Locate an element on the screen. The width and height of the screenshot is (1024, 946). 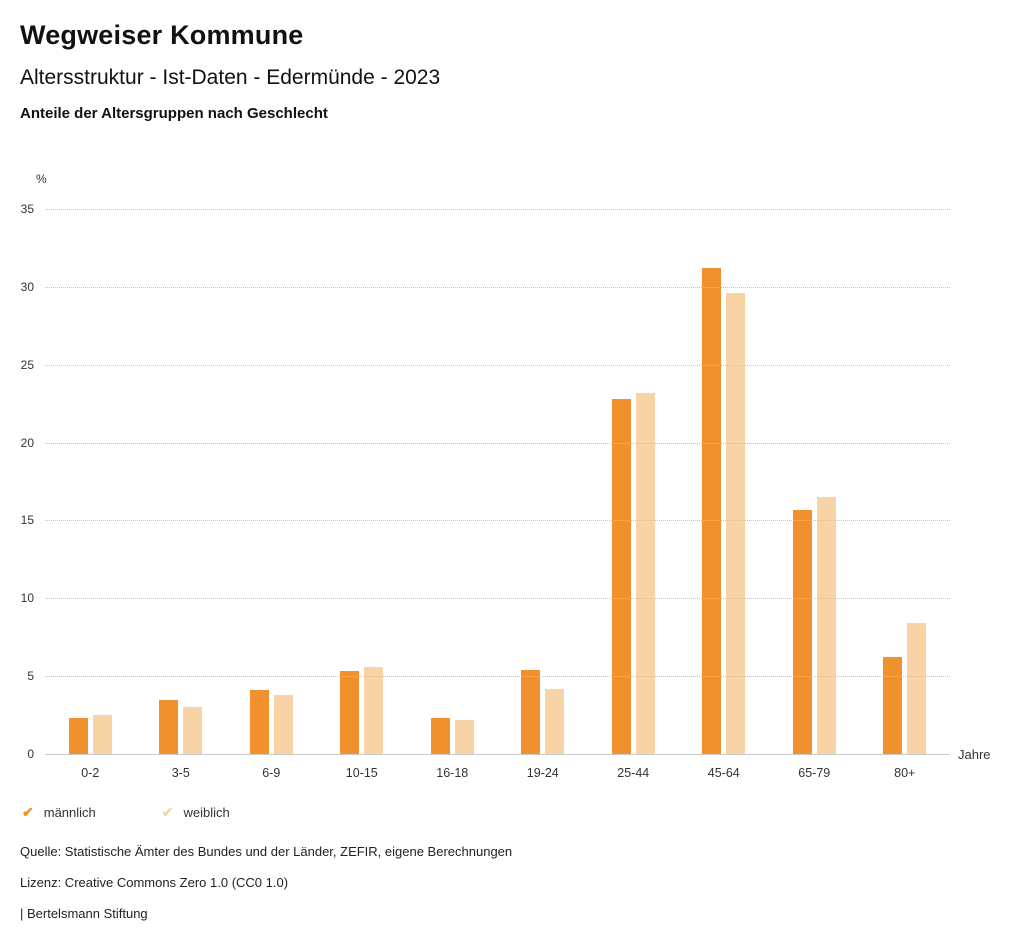
x-tick-label: 10-15 is located at coordinates (361, 773).